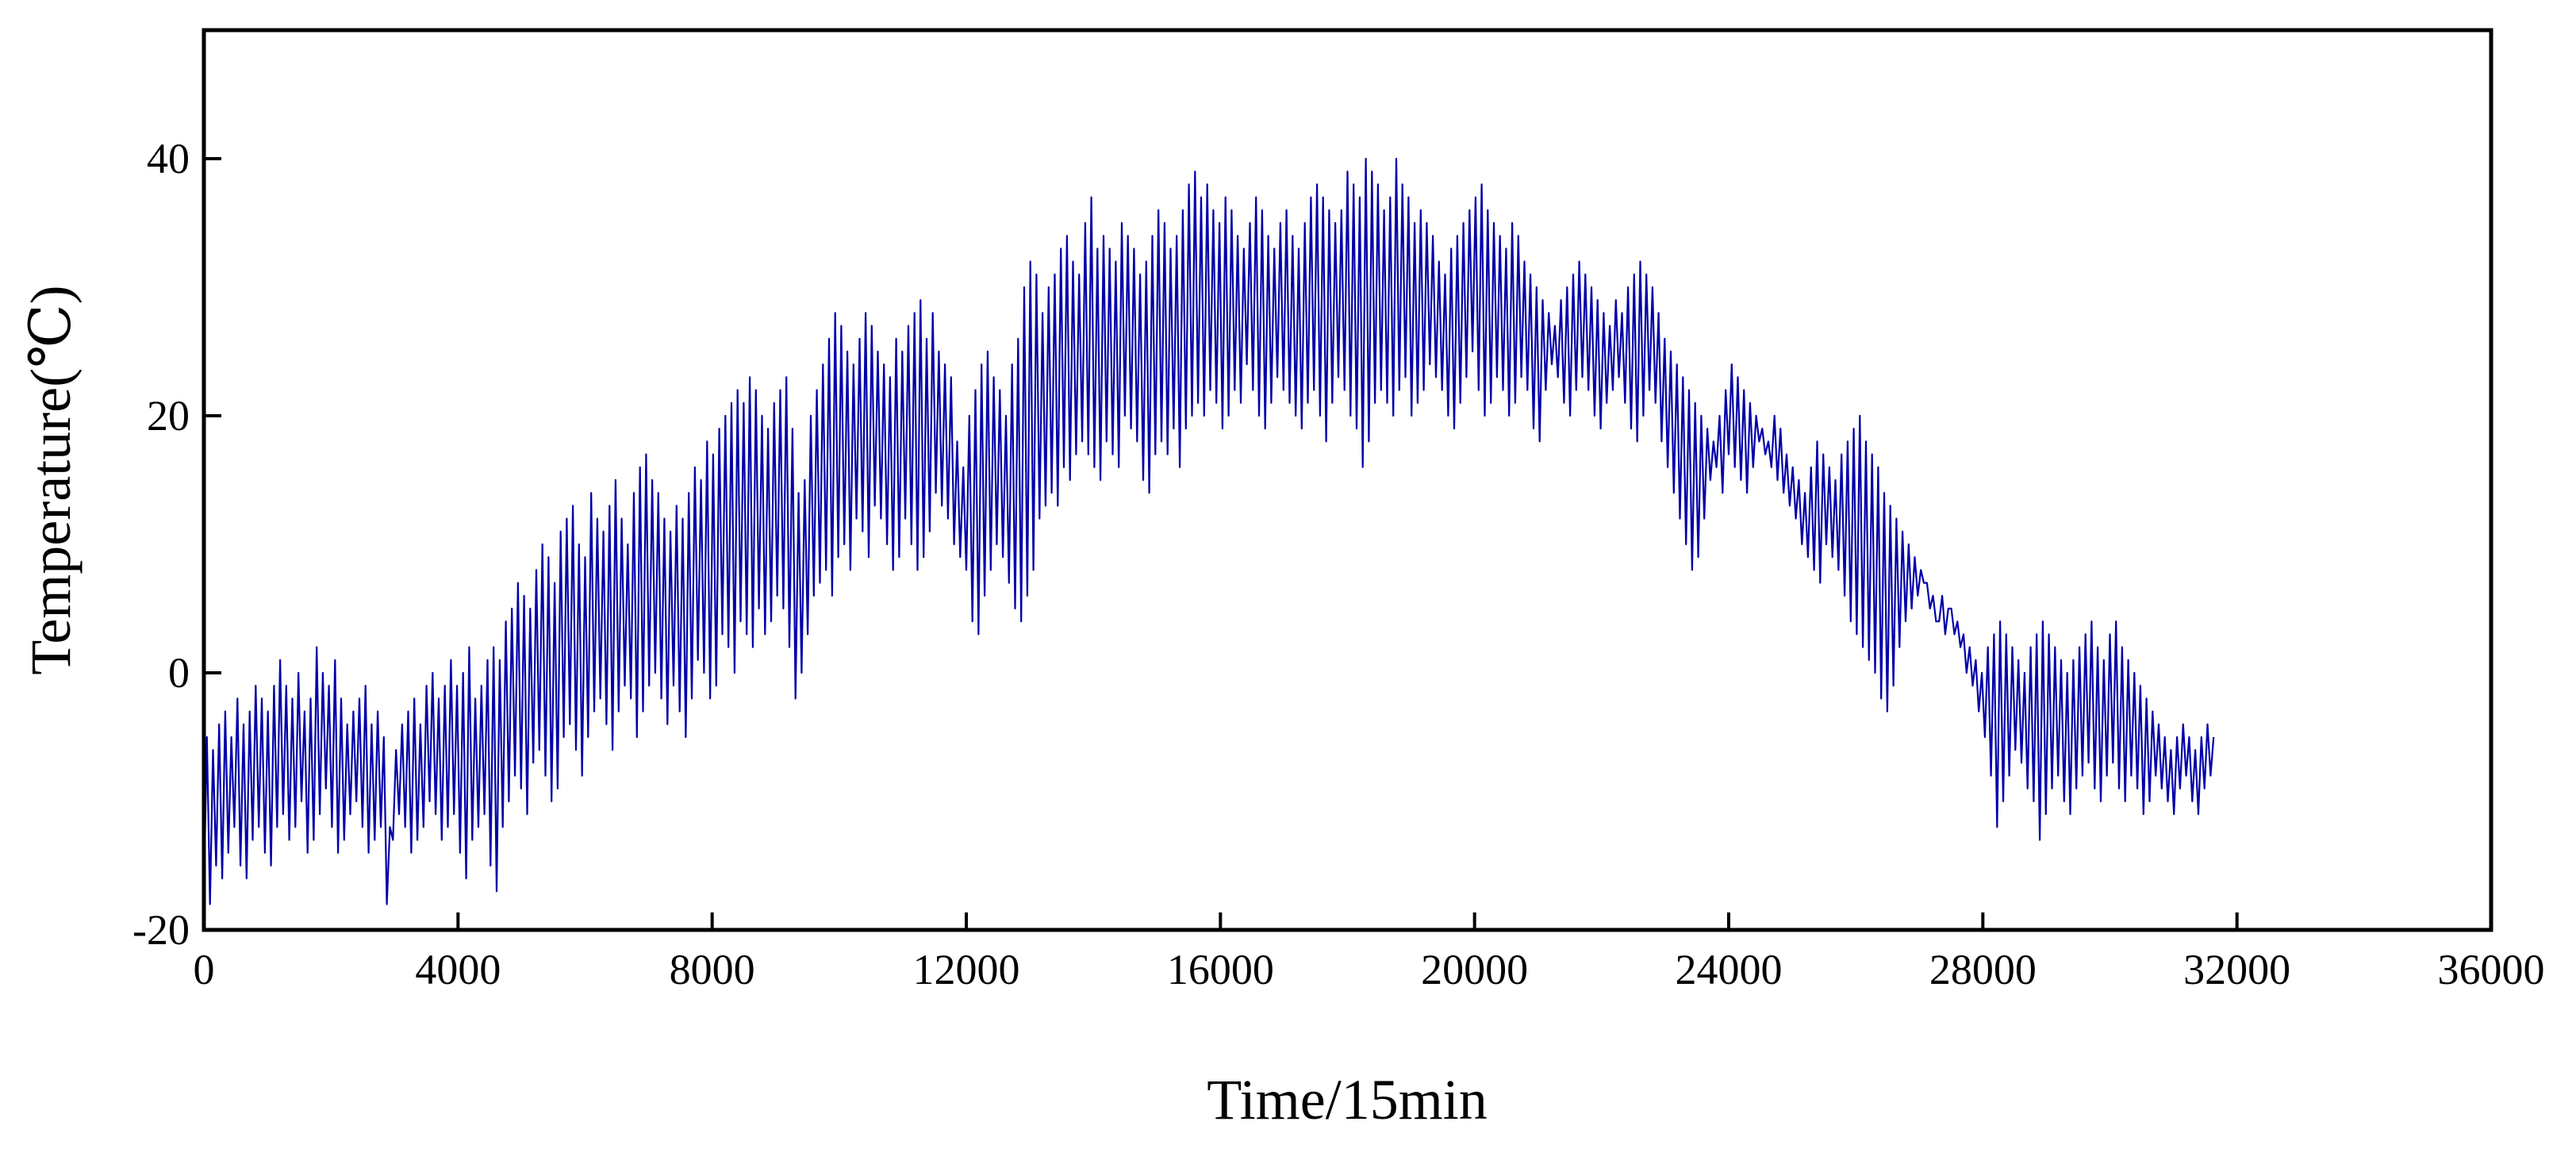 The width and height of the screenshot is (2576, 1160). I want to click on y-axis-title: Temperature(℃), so click(51, 479).